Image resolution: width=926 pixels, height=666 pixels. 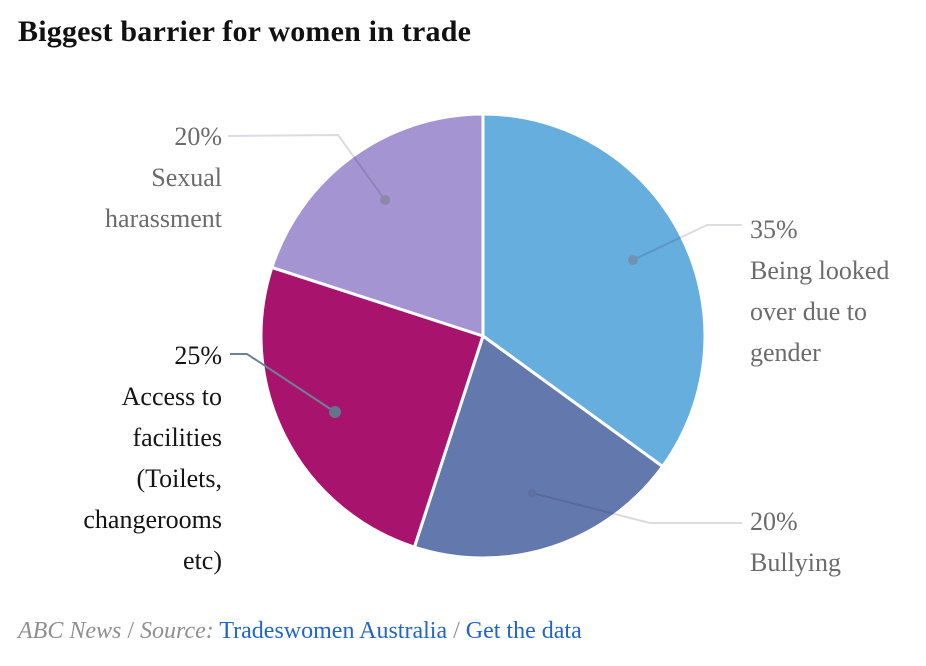 What do you see at coordinates (186, 177) in the screenshot?
I see `slice-label-line: Sexual` at bounding box center [186, 177].